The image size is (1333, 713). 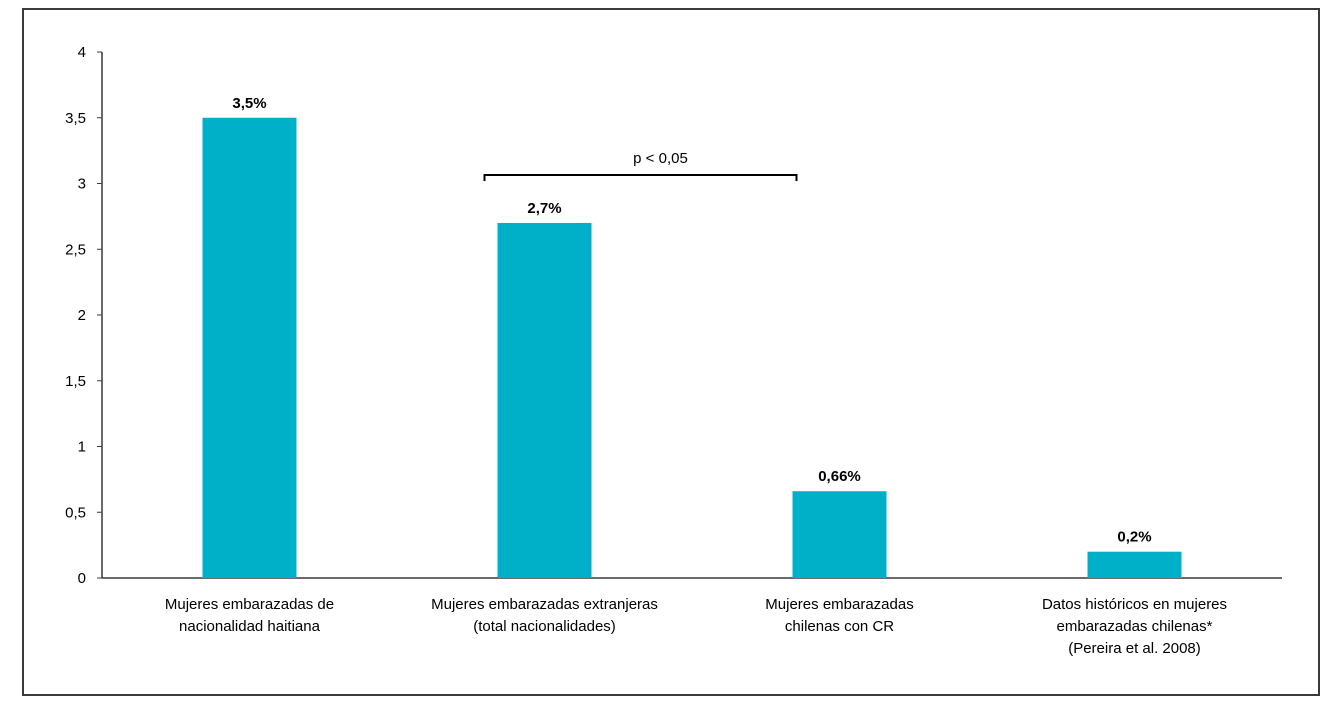 What do you see at coordinates (82, 315) in the screenshot?
I see `y-tick-label: 2` at bounding box center [82, 315].